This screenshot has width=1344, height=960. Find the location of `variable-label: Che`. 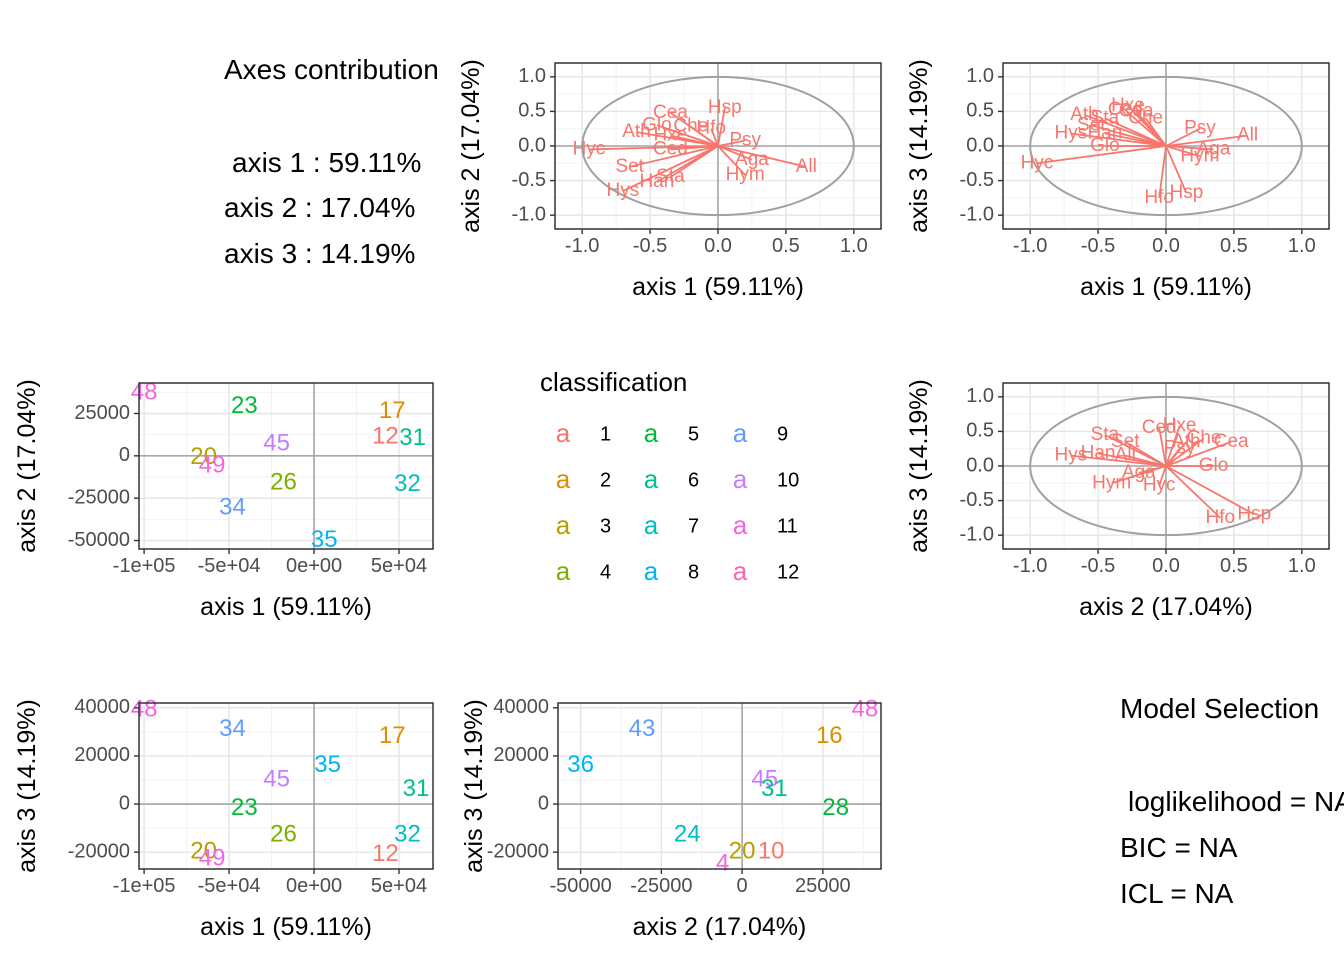

variable-label: Che is located at coordinates (1204, 437).